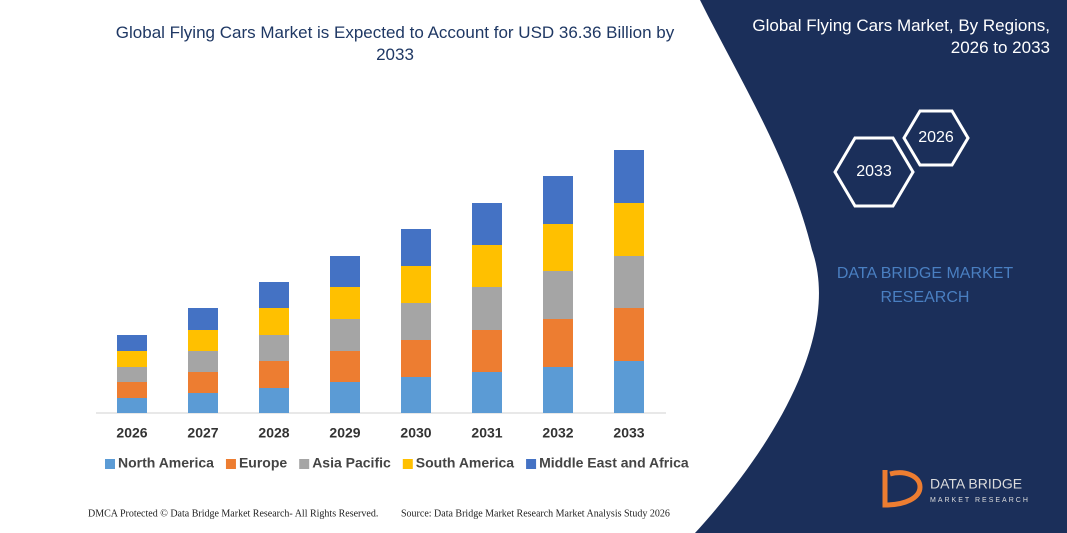 This screenshot has height=533, width=1067. Describe the element at coordinates (980, 500) in the screenshot. I see `logo-sub: MARKET RESEARCH` at that location.